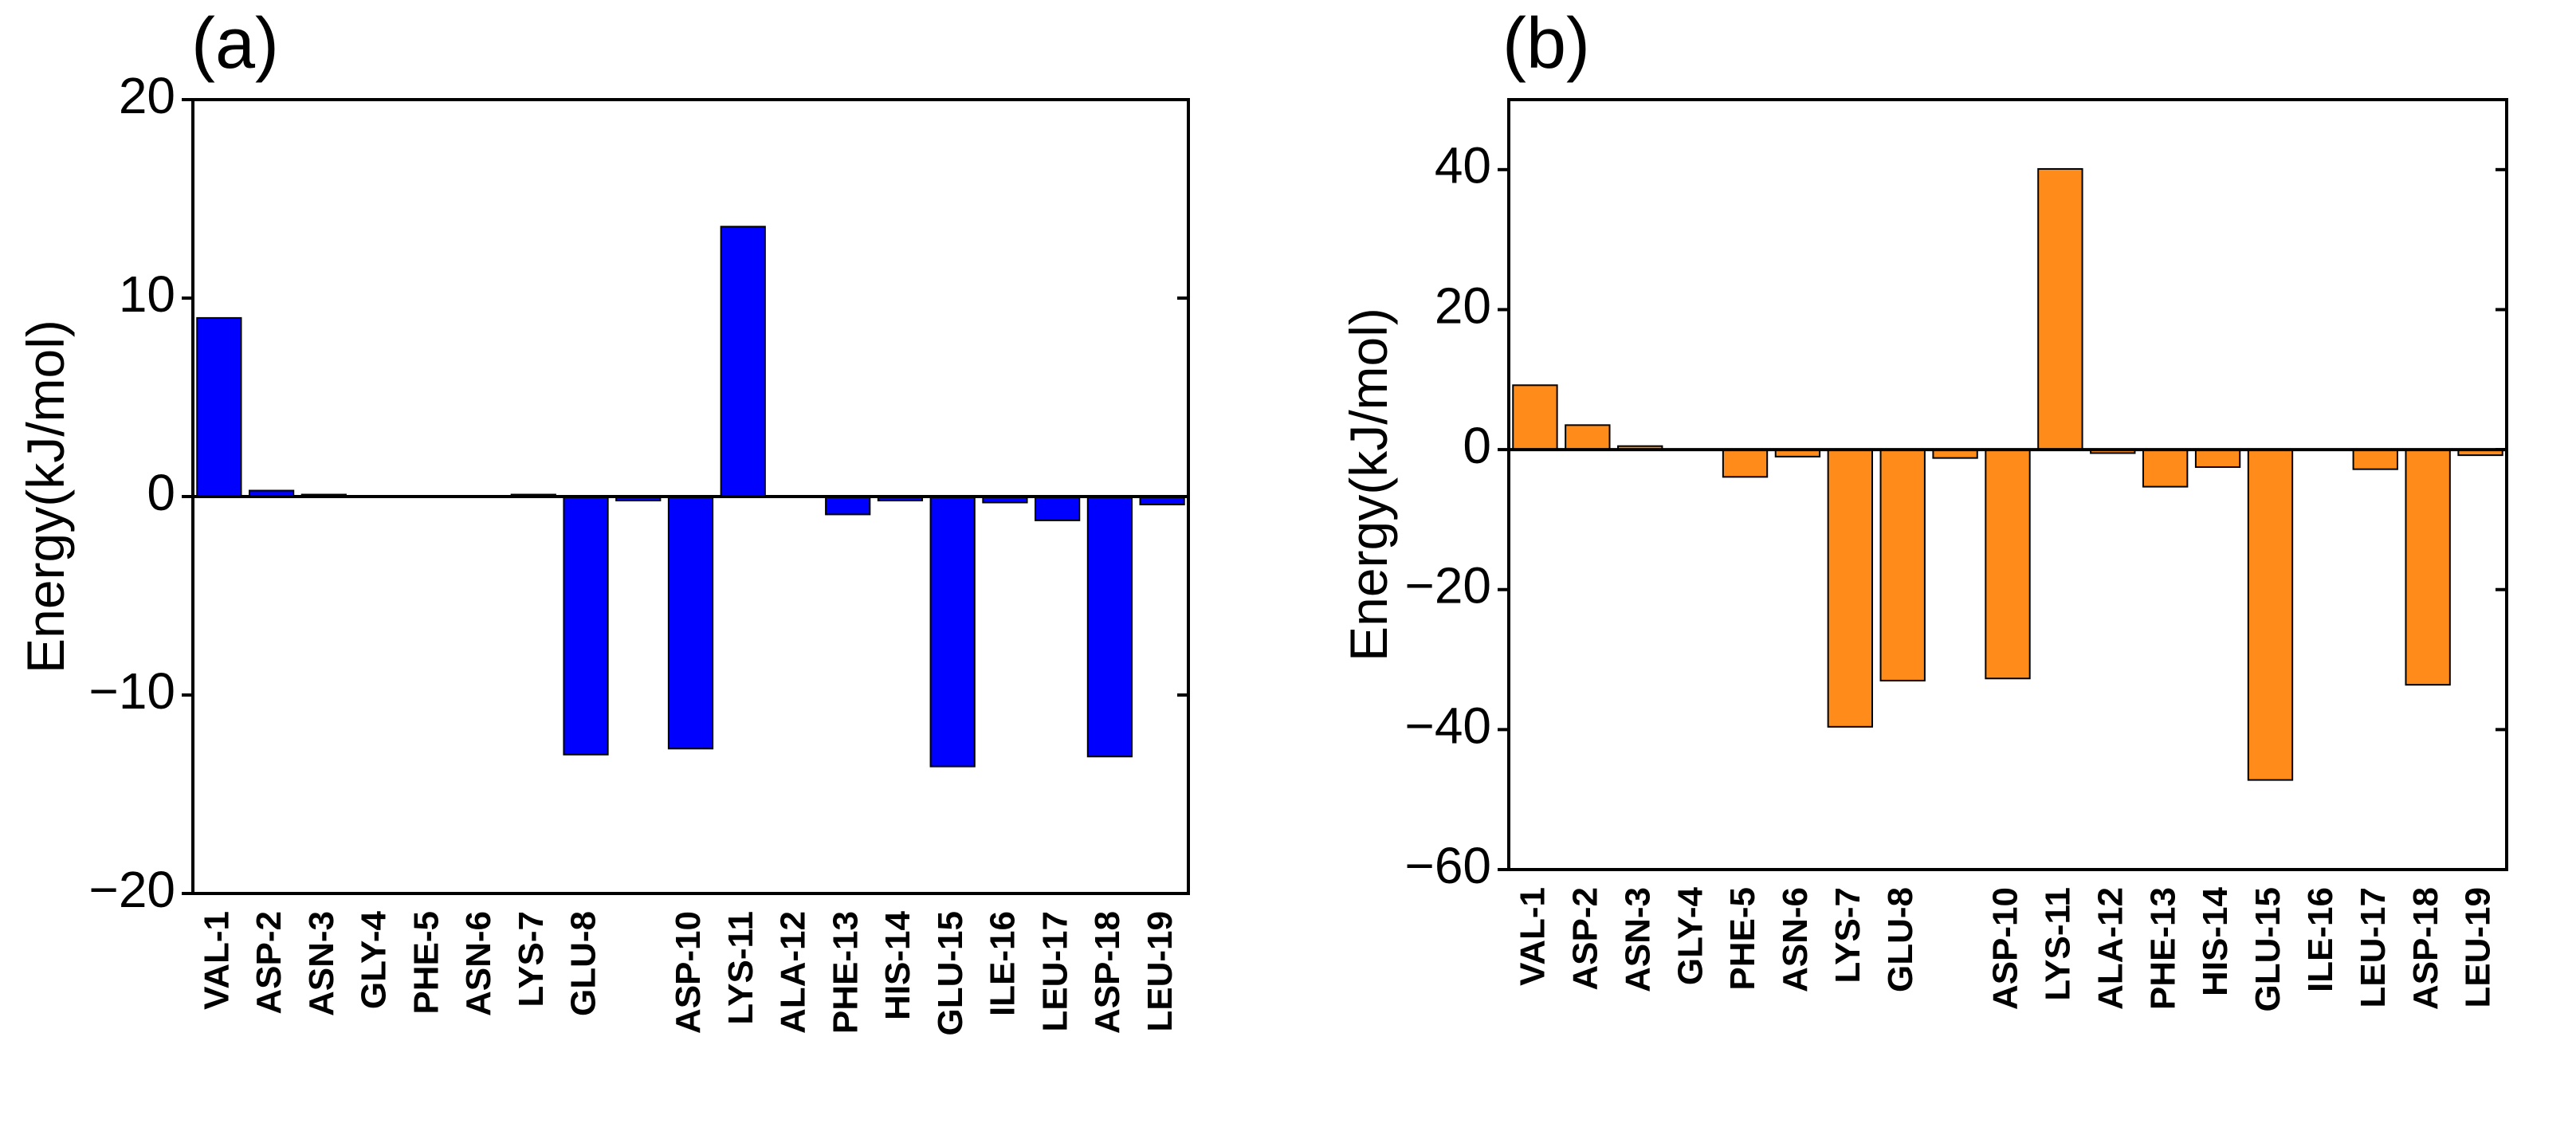  I want to click on y-tick-label: 10, so click(147, 294).